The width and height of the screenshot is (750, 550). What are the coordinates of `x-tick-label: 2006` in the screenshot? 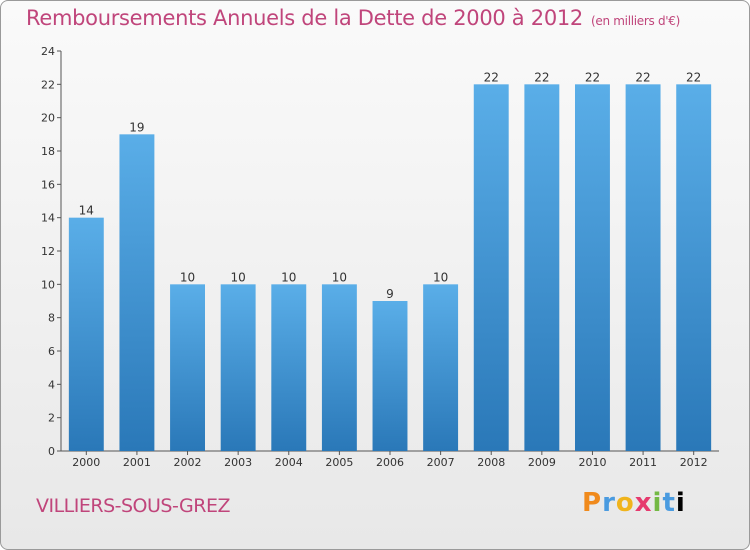 It's located at (390, 462).